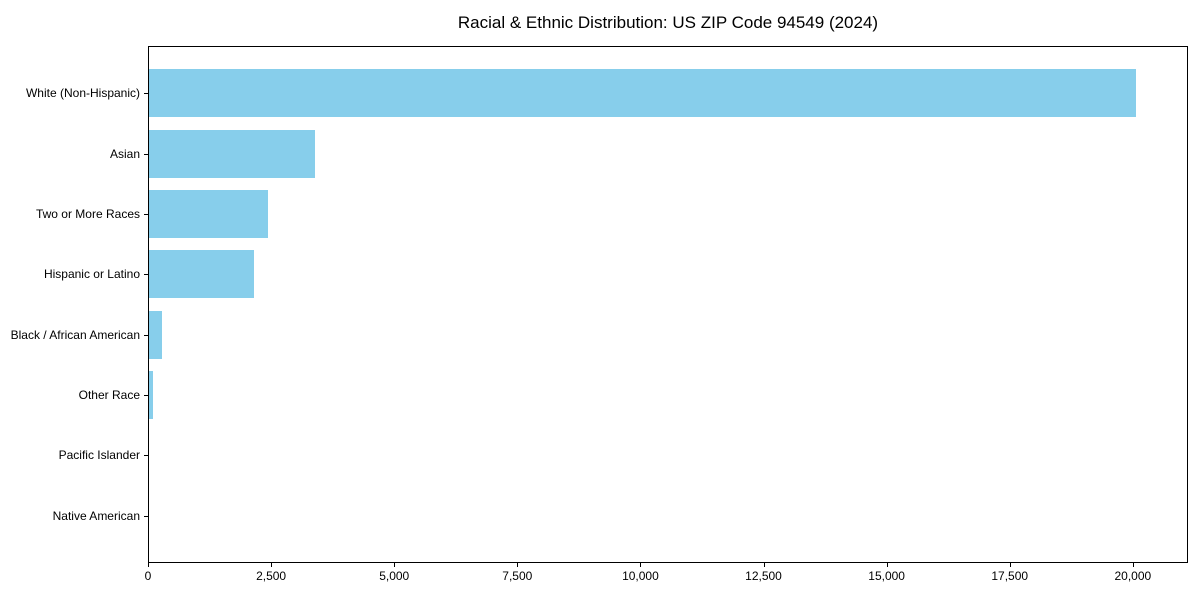 The width and height of the screenshot is (1200, 600). What do you see at coordinates (668, 274) in the screenshot?
I see `bar-row-hispanic-or-latino` at bounding box center [668, 274].